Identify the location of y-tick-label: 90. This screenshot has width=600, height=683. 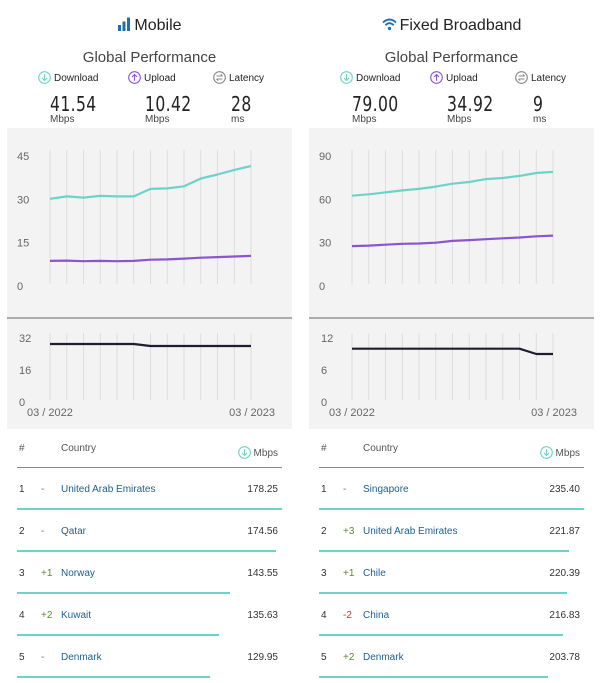
(325, 157).